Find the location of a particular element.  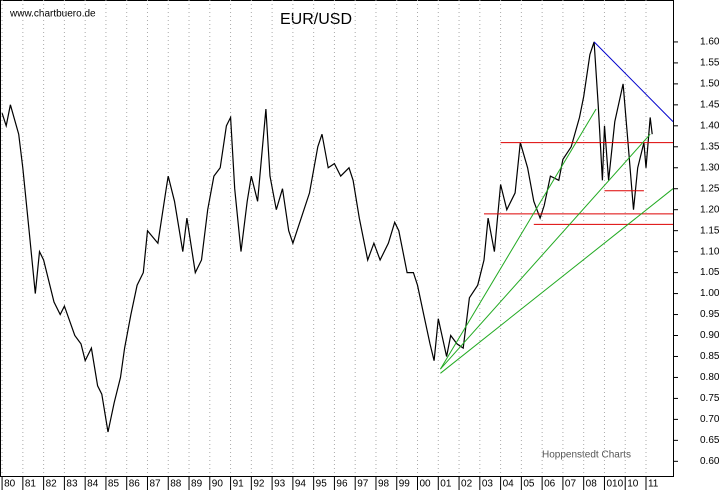

x-tick-label: 92 is located at coordinates (259, 484).